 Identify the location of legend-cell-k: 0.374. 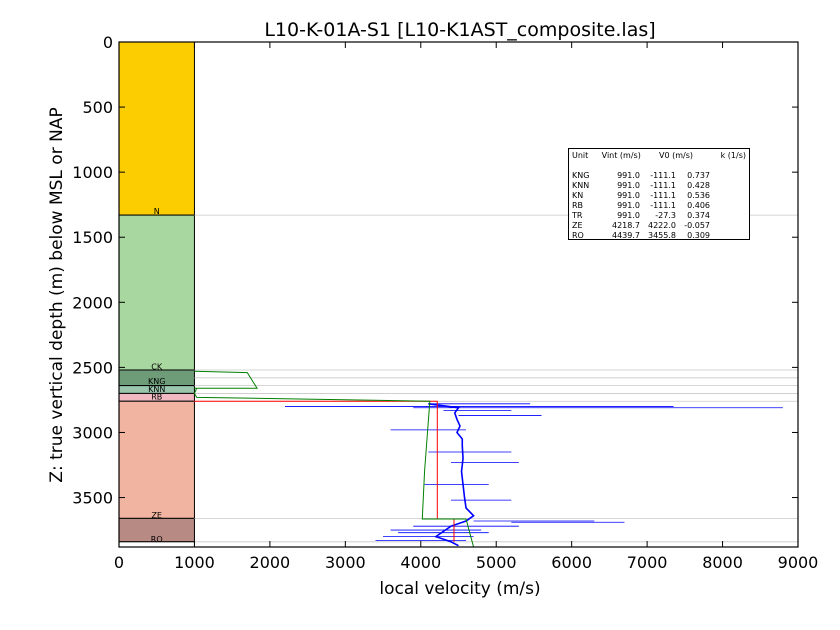
(698, 215).